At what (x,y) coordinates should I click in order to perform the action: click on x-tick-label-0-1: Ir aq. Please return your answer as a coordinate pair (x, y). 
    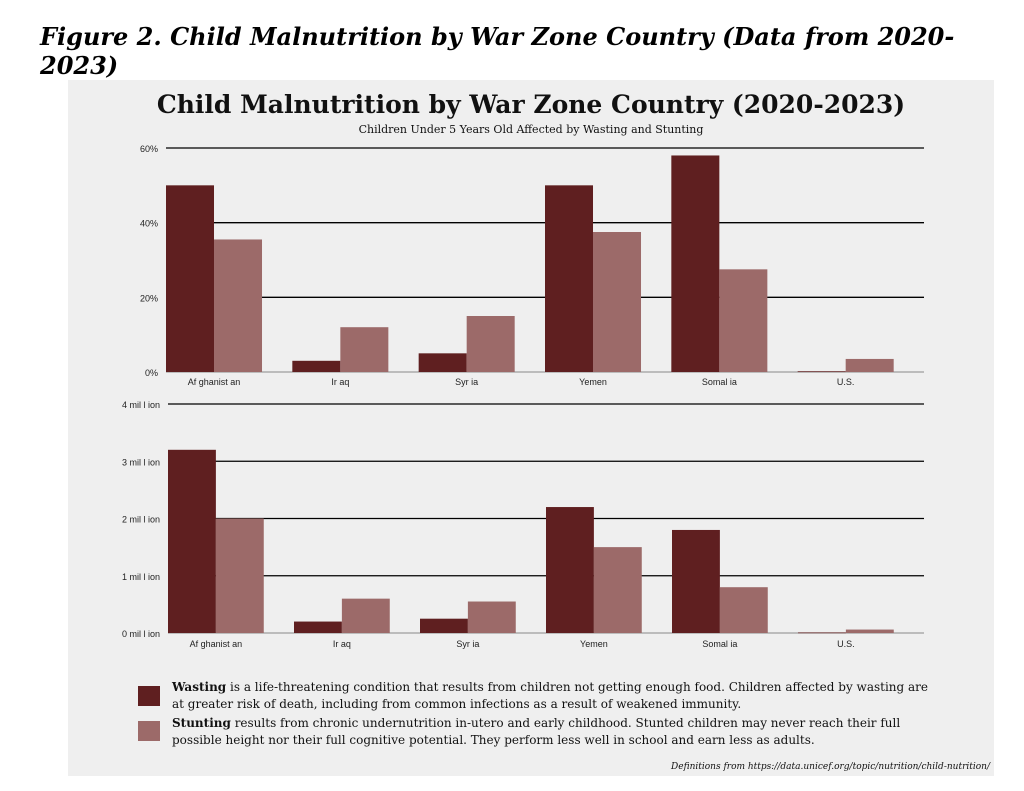
    Looking at the image, I should click on (340, 382).